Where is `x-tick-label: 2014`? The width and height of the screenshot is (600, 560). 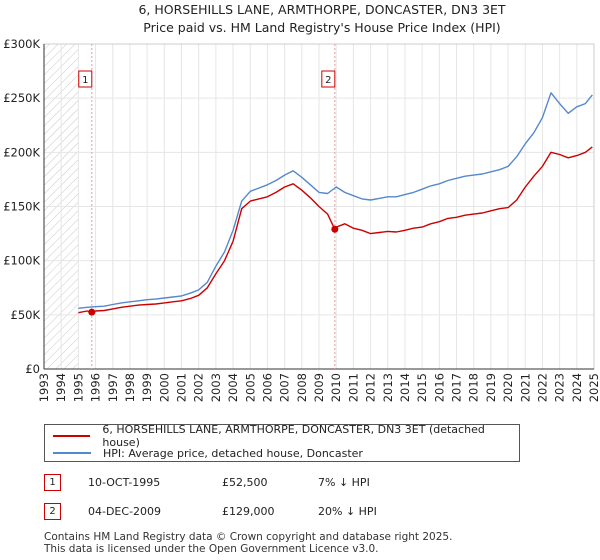 x-tick-label: 2014 is located at coordinates (405, 387).